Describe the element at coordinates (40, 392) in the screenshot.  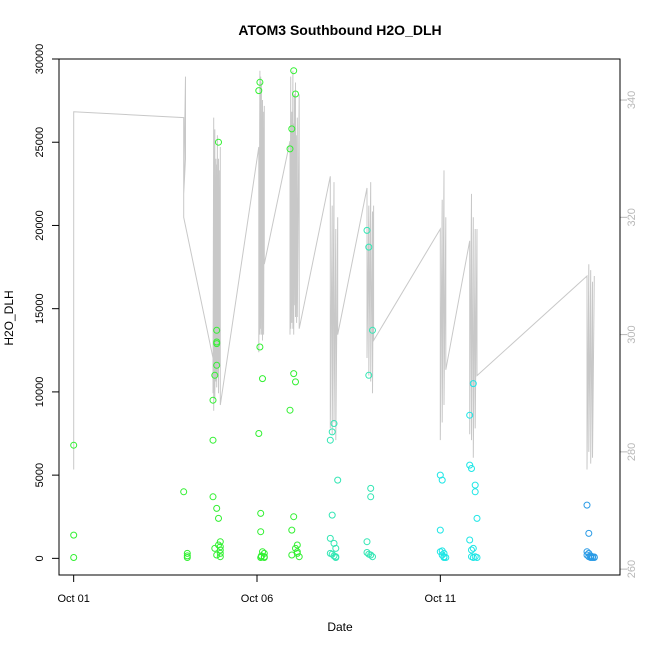
I see `y-tick-label: 10000` at that location.